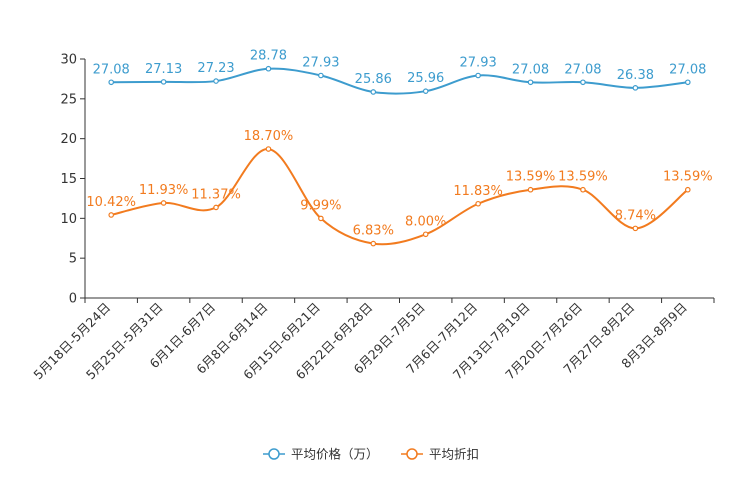  Describe the element at coordinates (373, 231) in the screenshot. I see `data-label: 6.83%` at that location.